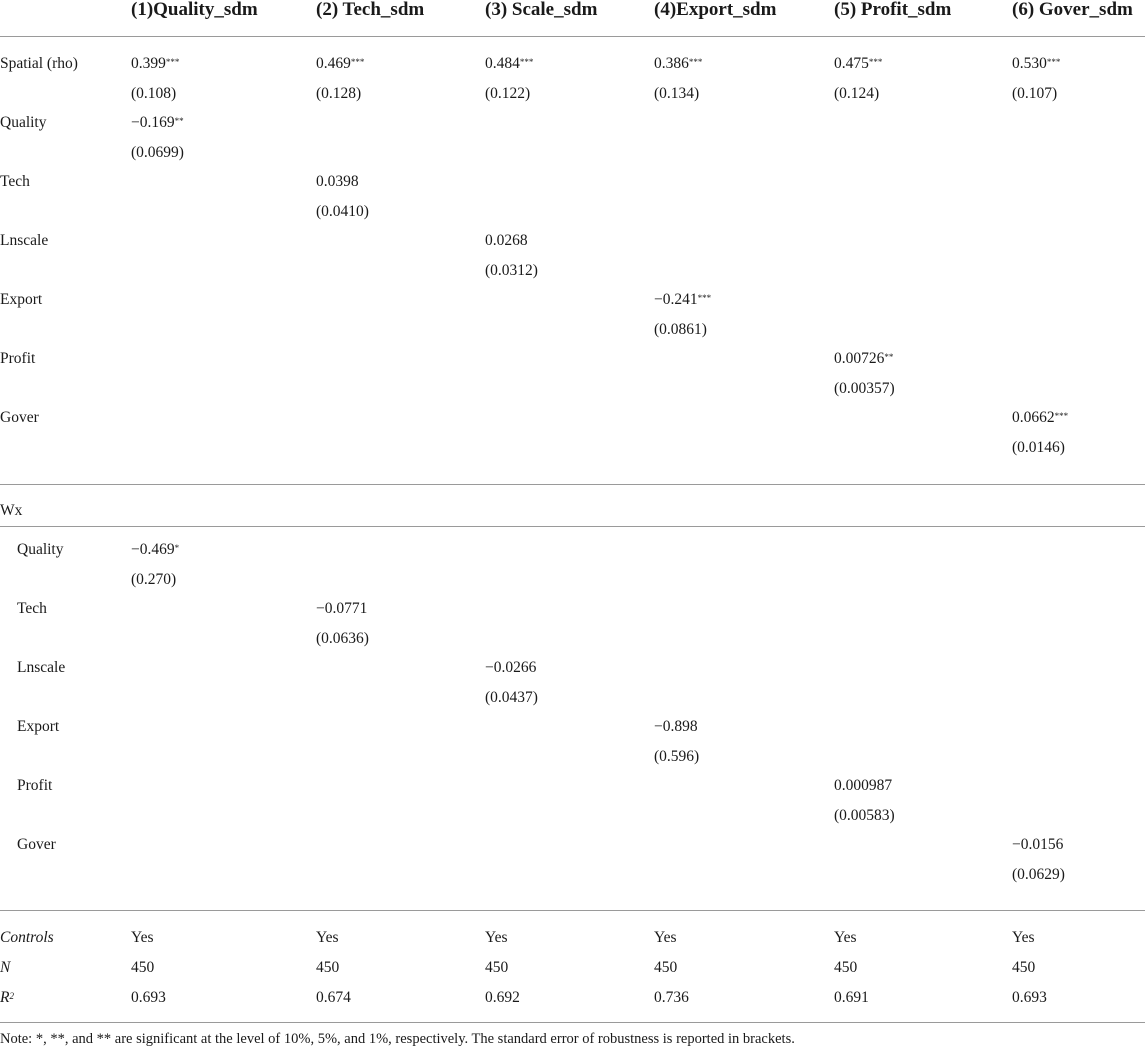 The width and height of the screenshot is (1145, 1049). Describe the element at coordinates (27, 937) in the screenshot. I see `footer-row-label: Controls` at that location.